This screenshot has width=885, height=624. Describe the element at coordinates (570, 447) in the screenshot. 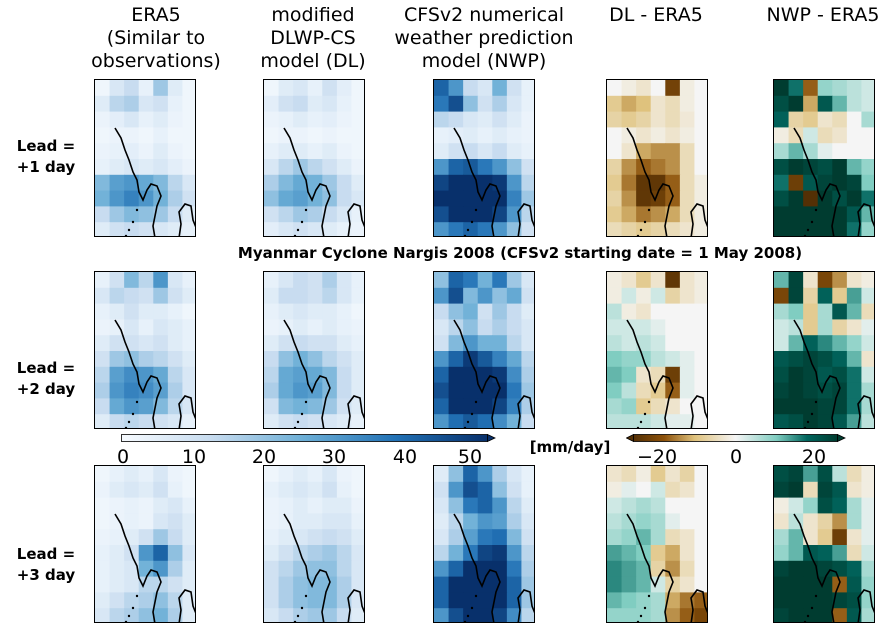

I see `colorbar-unit-label: [mm/day]` at that location.